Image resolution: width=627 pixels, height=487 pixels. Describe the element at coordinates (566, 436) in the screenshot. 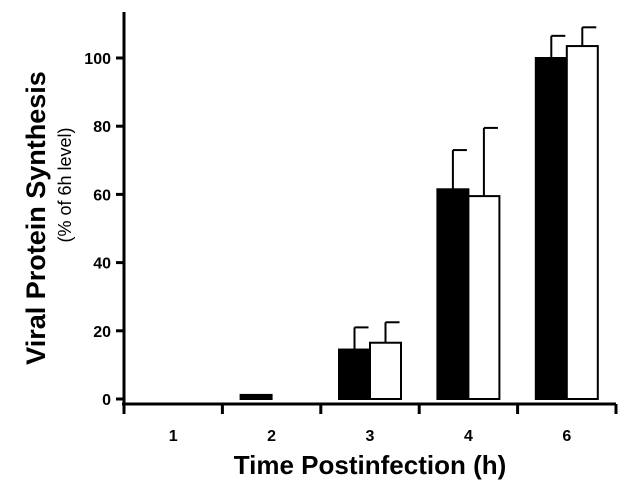

I see `x-category-label-6: 6` at that location.